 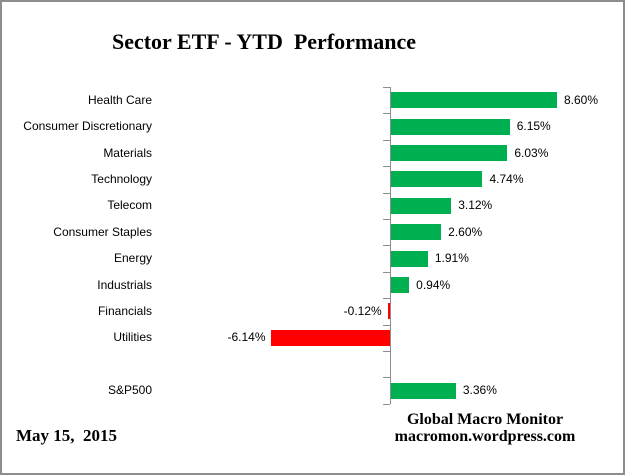 I want to click on value-label: 3.36%, so click(x=479, y=390).